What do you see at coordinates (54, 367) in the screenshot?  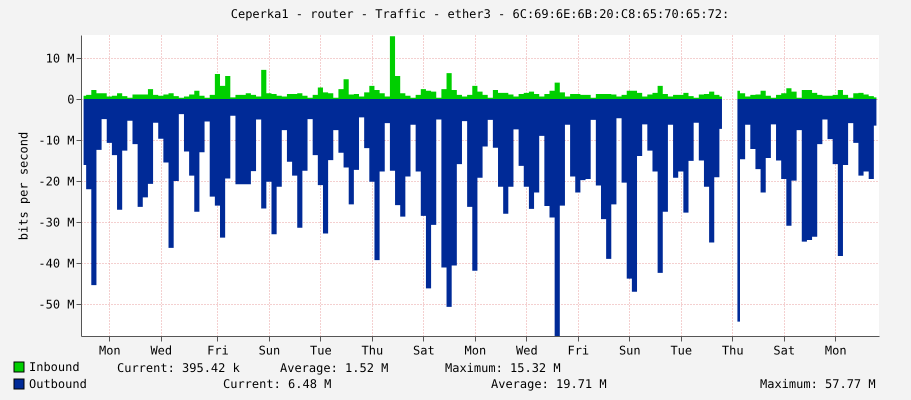 I see `legend-label: Inbound` at bounding box center [54, 367].